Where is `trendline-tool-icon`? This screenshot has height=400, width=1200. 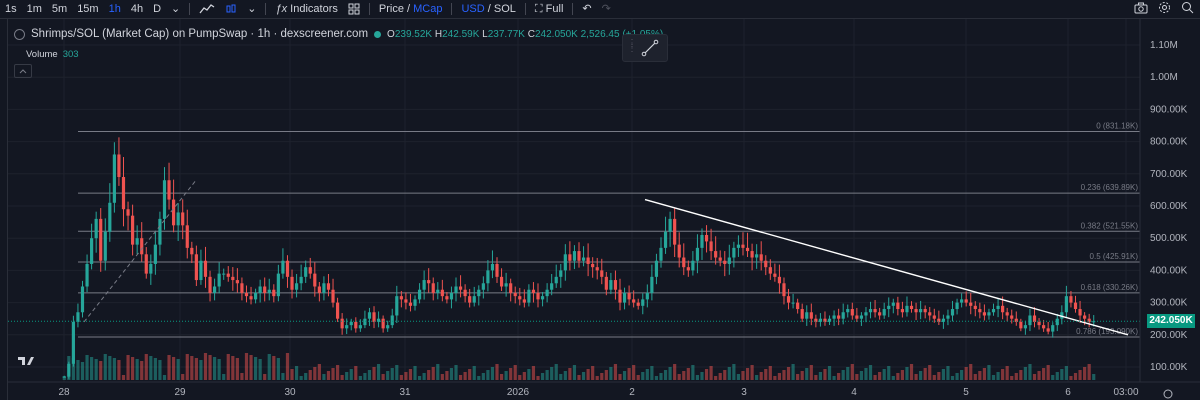
trendline-tool-icon is located at coordinates (650, 48).